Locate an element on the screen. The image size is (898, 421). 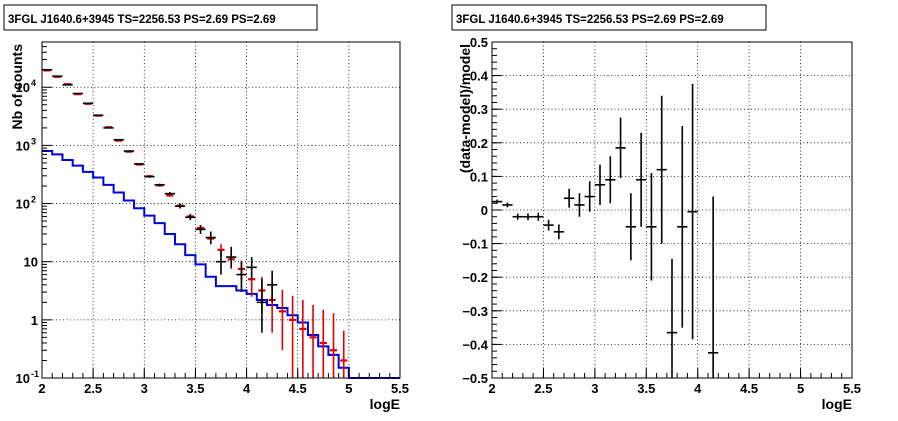
residuals-x-tick-label: 3.5 is located at coordinates (646, 388).